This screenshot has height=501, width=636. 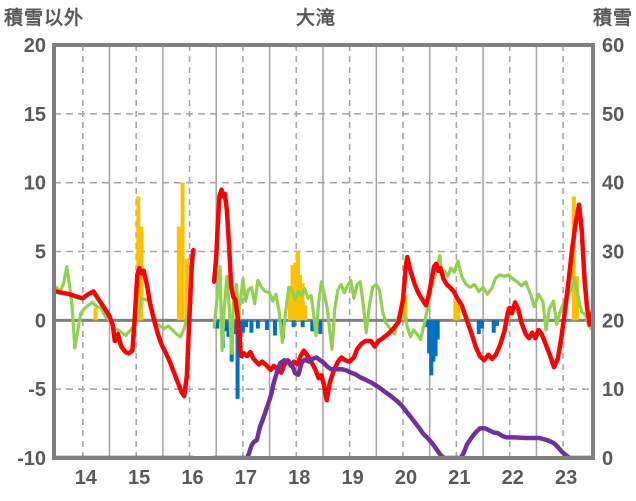 What do you see at coordinates (192, 478) in the screenshot?
I see `x-axis-tick-label: 16` at bounding box center [192, 478].